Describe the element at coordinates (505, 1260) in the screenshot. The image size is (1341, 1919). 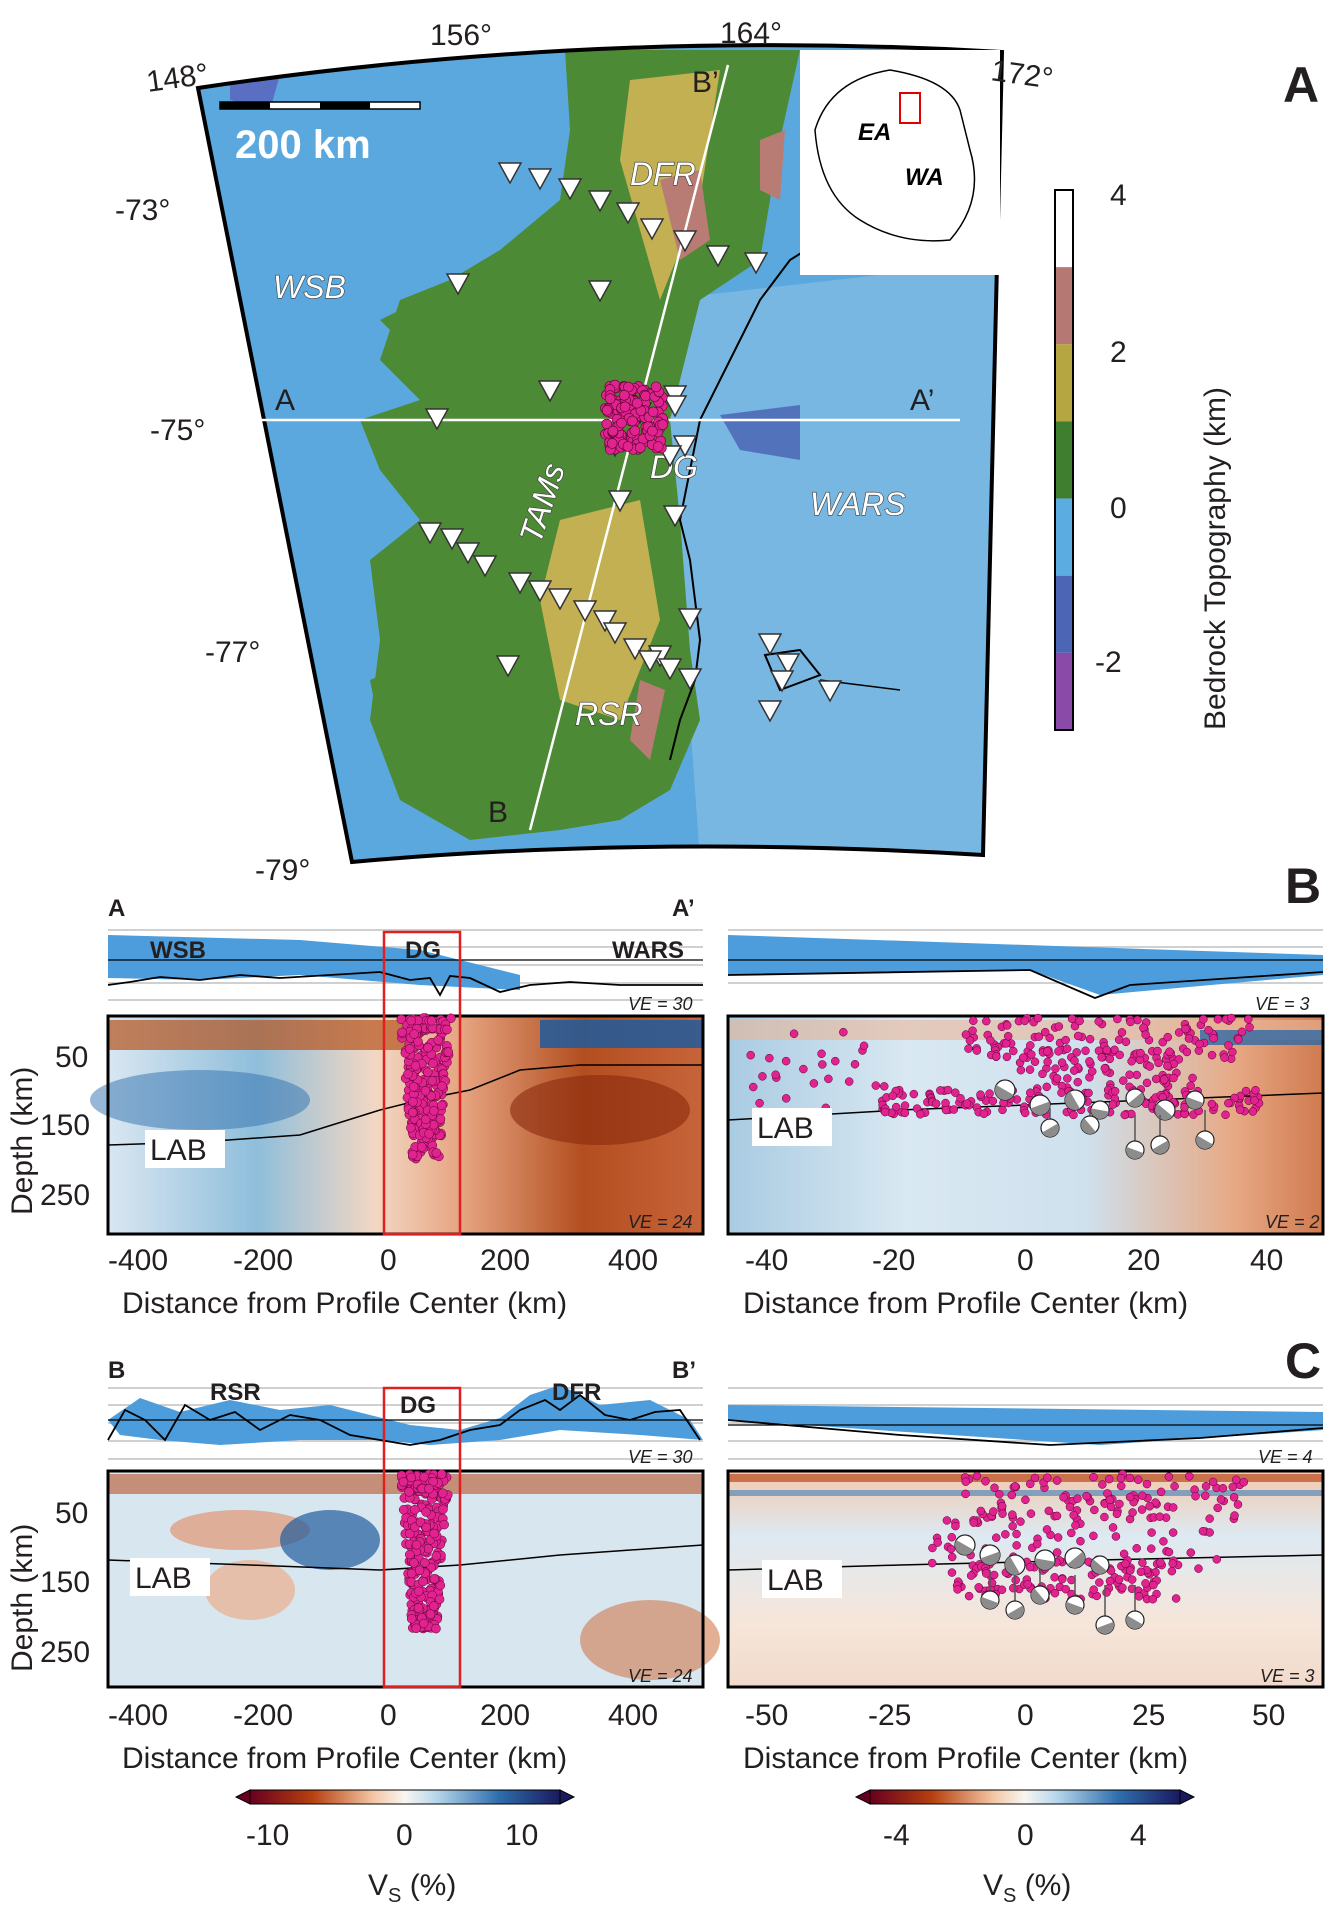
I see `ab-xtick-200: 200` at that location.